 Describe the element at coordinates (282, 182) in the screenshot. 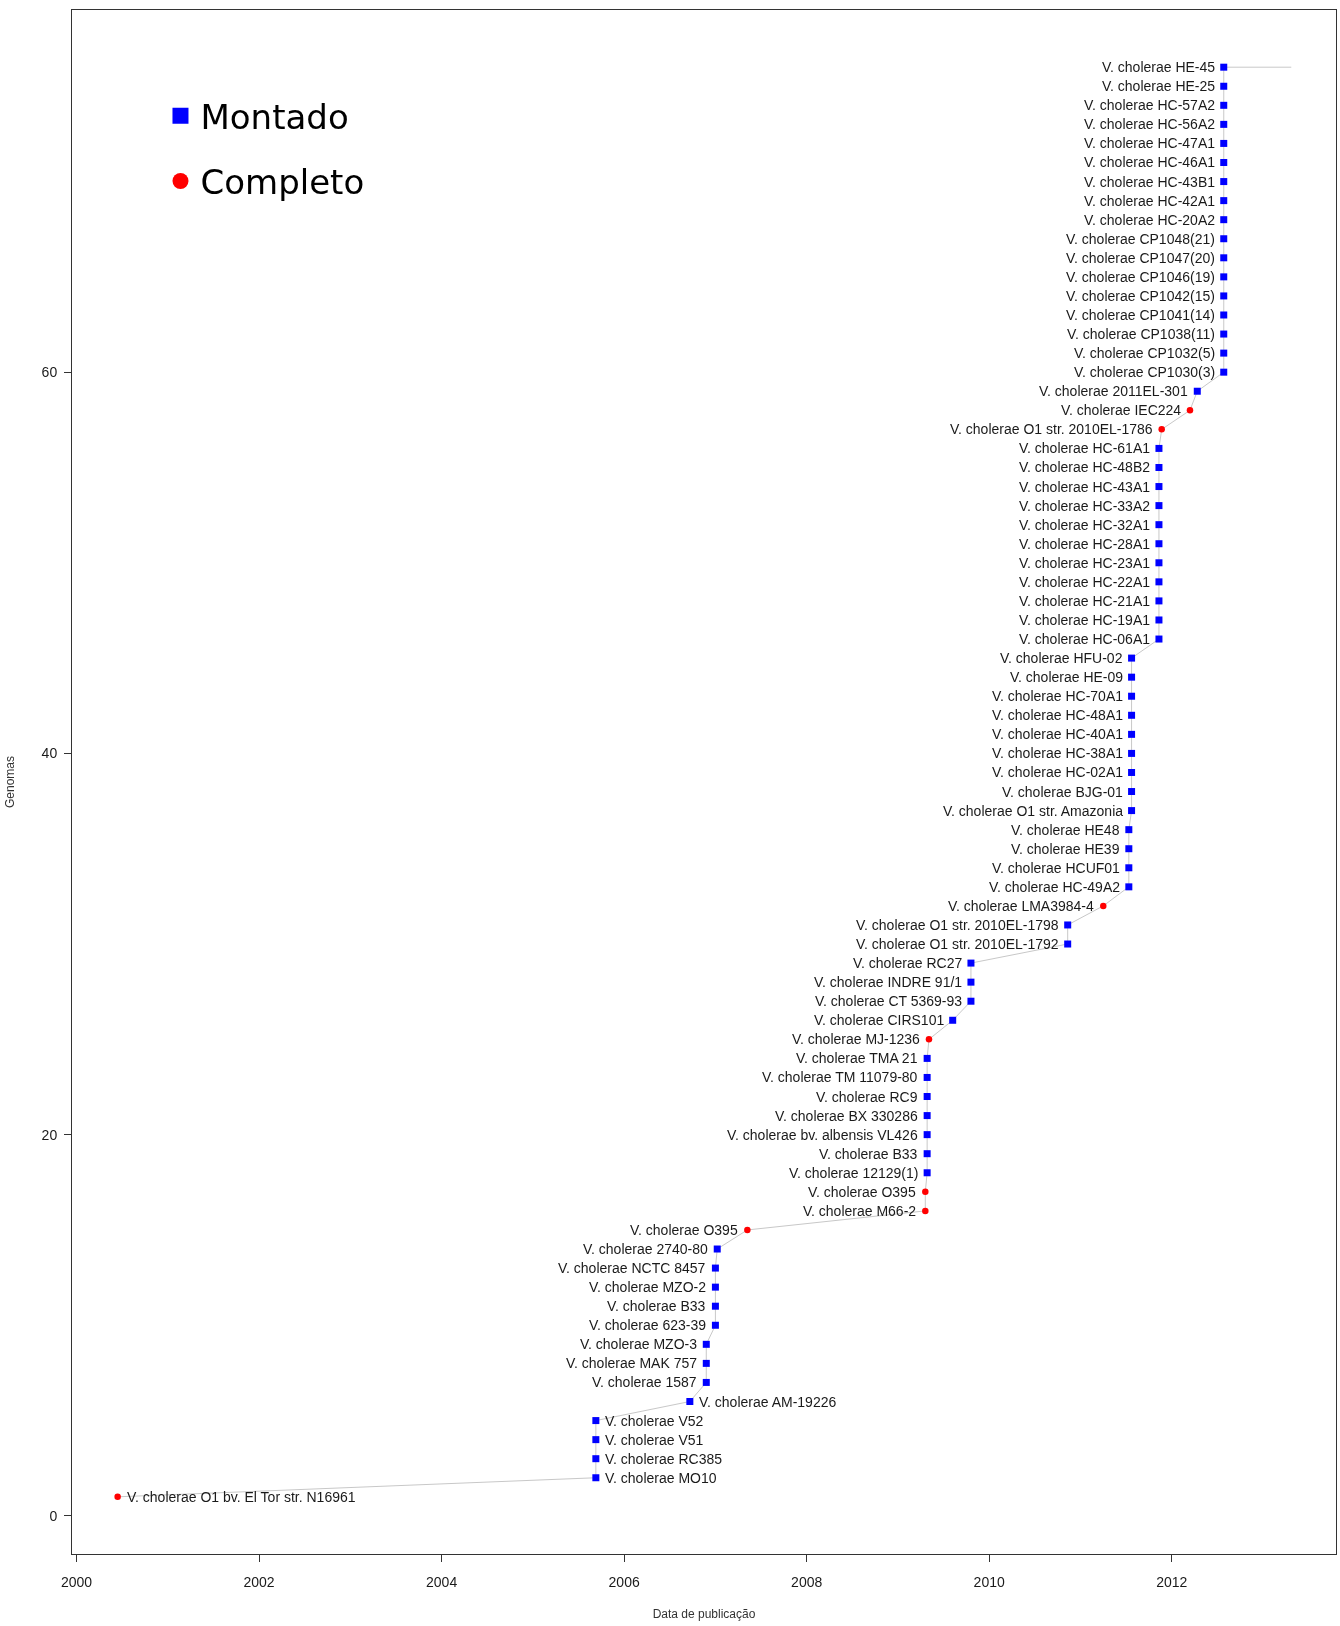

I see `legend-label: Completo` at that location.